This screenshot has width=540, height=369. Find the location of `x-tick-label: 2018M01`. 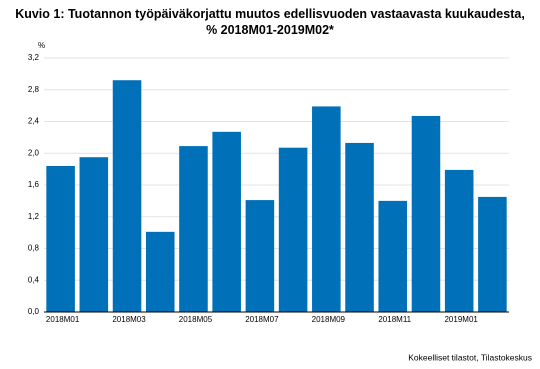

x-tick-label: 2018M01 is located at coordinates (63, 319).